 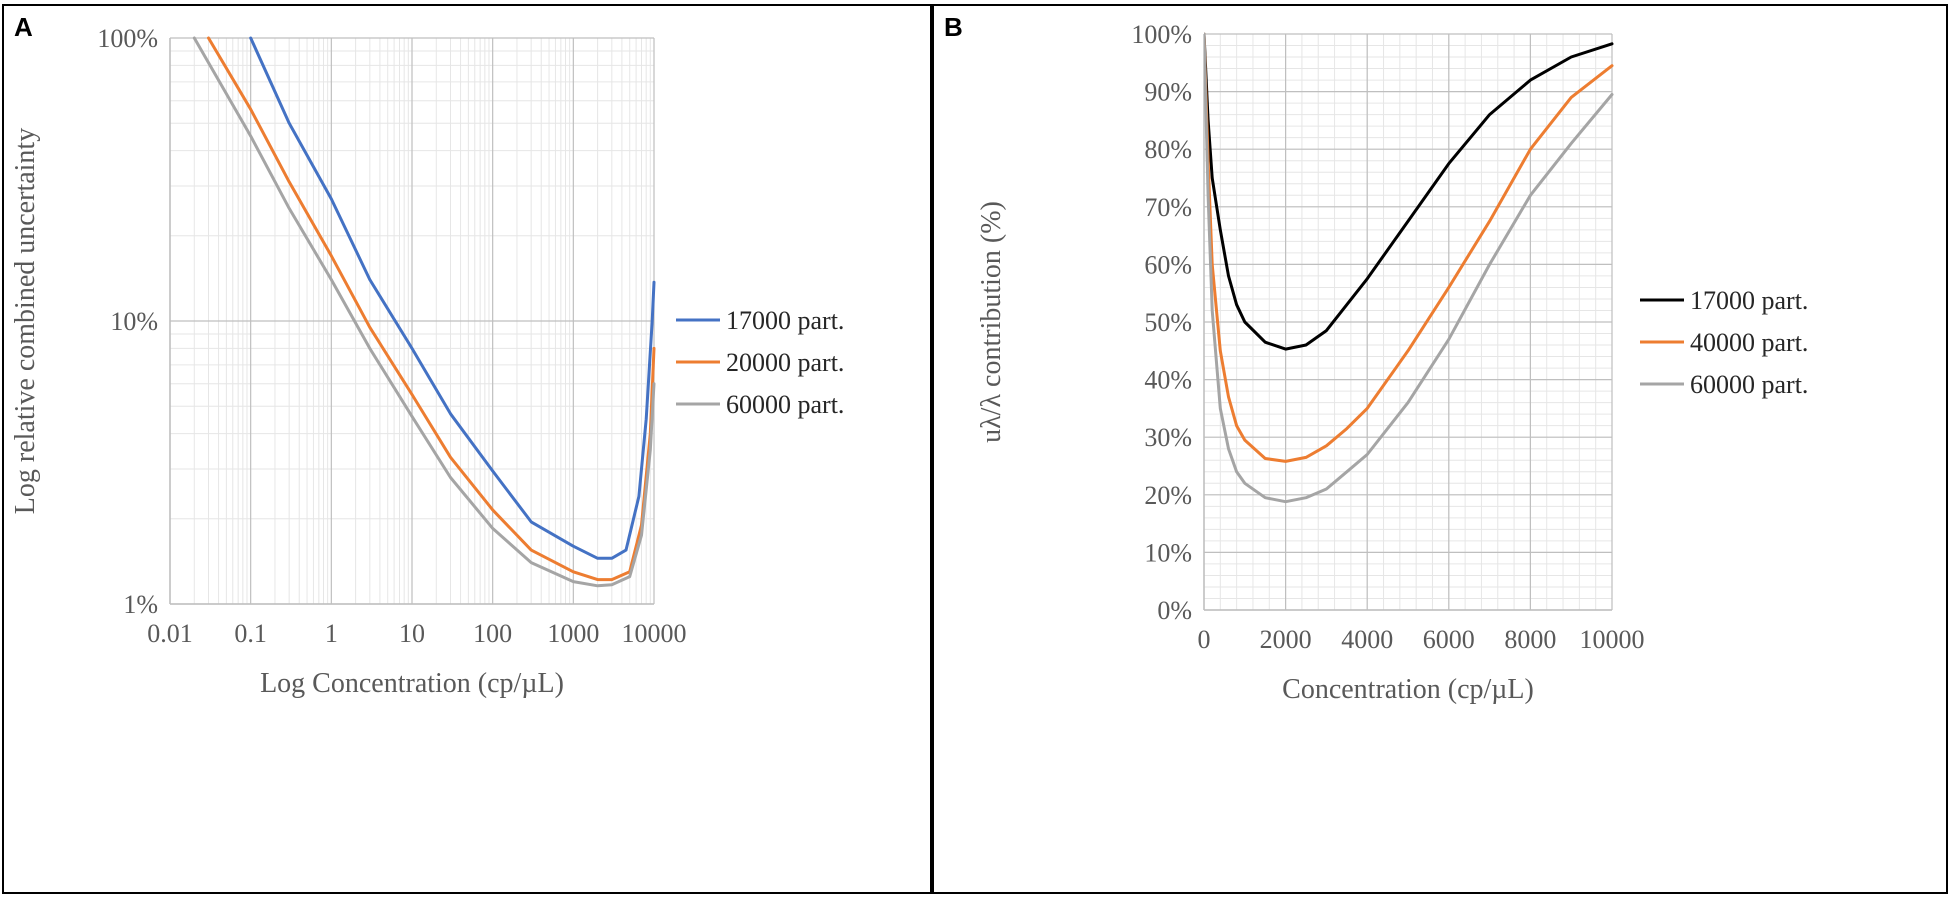 I want to click on x-tick-label: 4000, so click(x=1367, y=639).